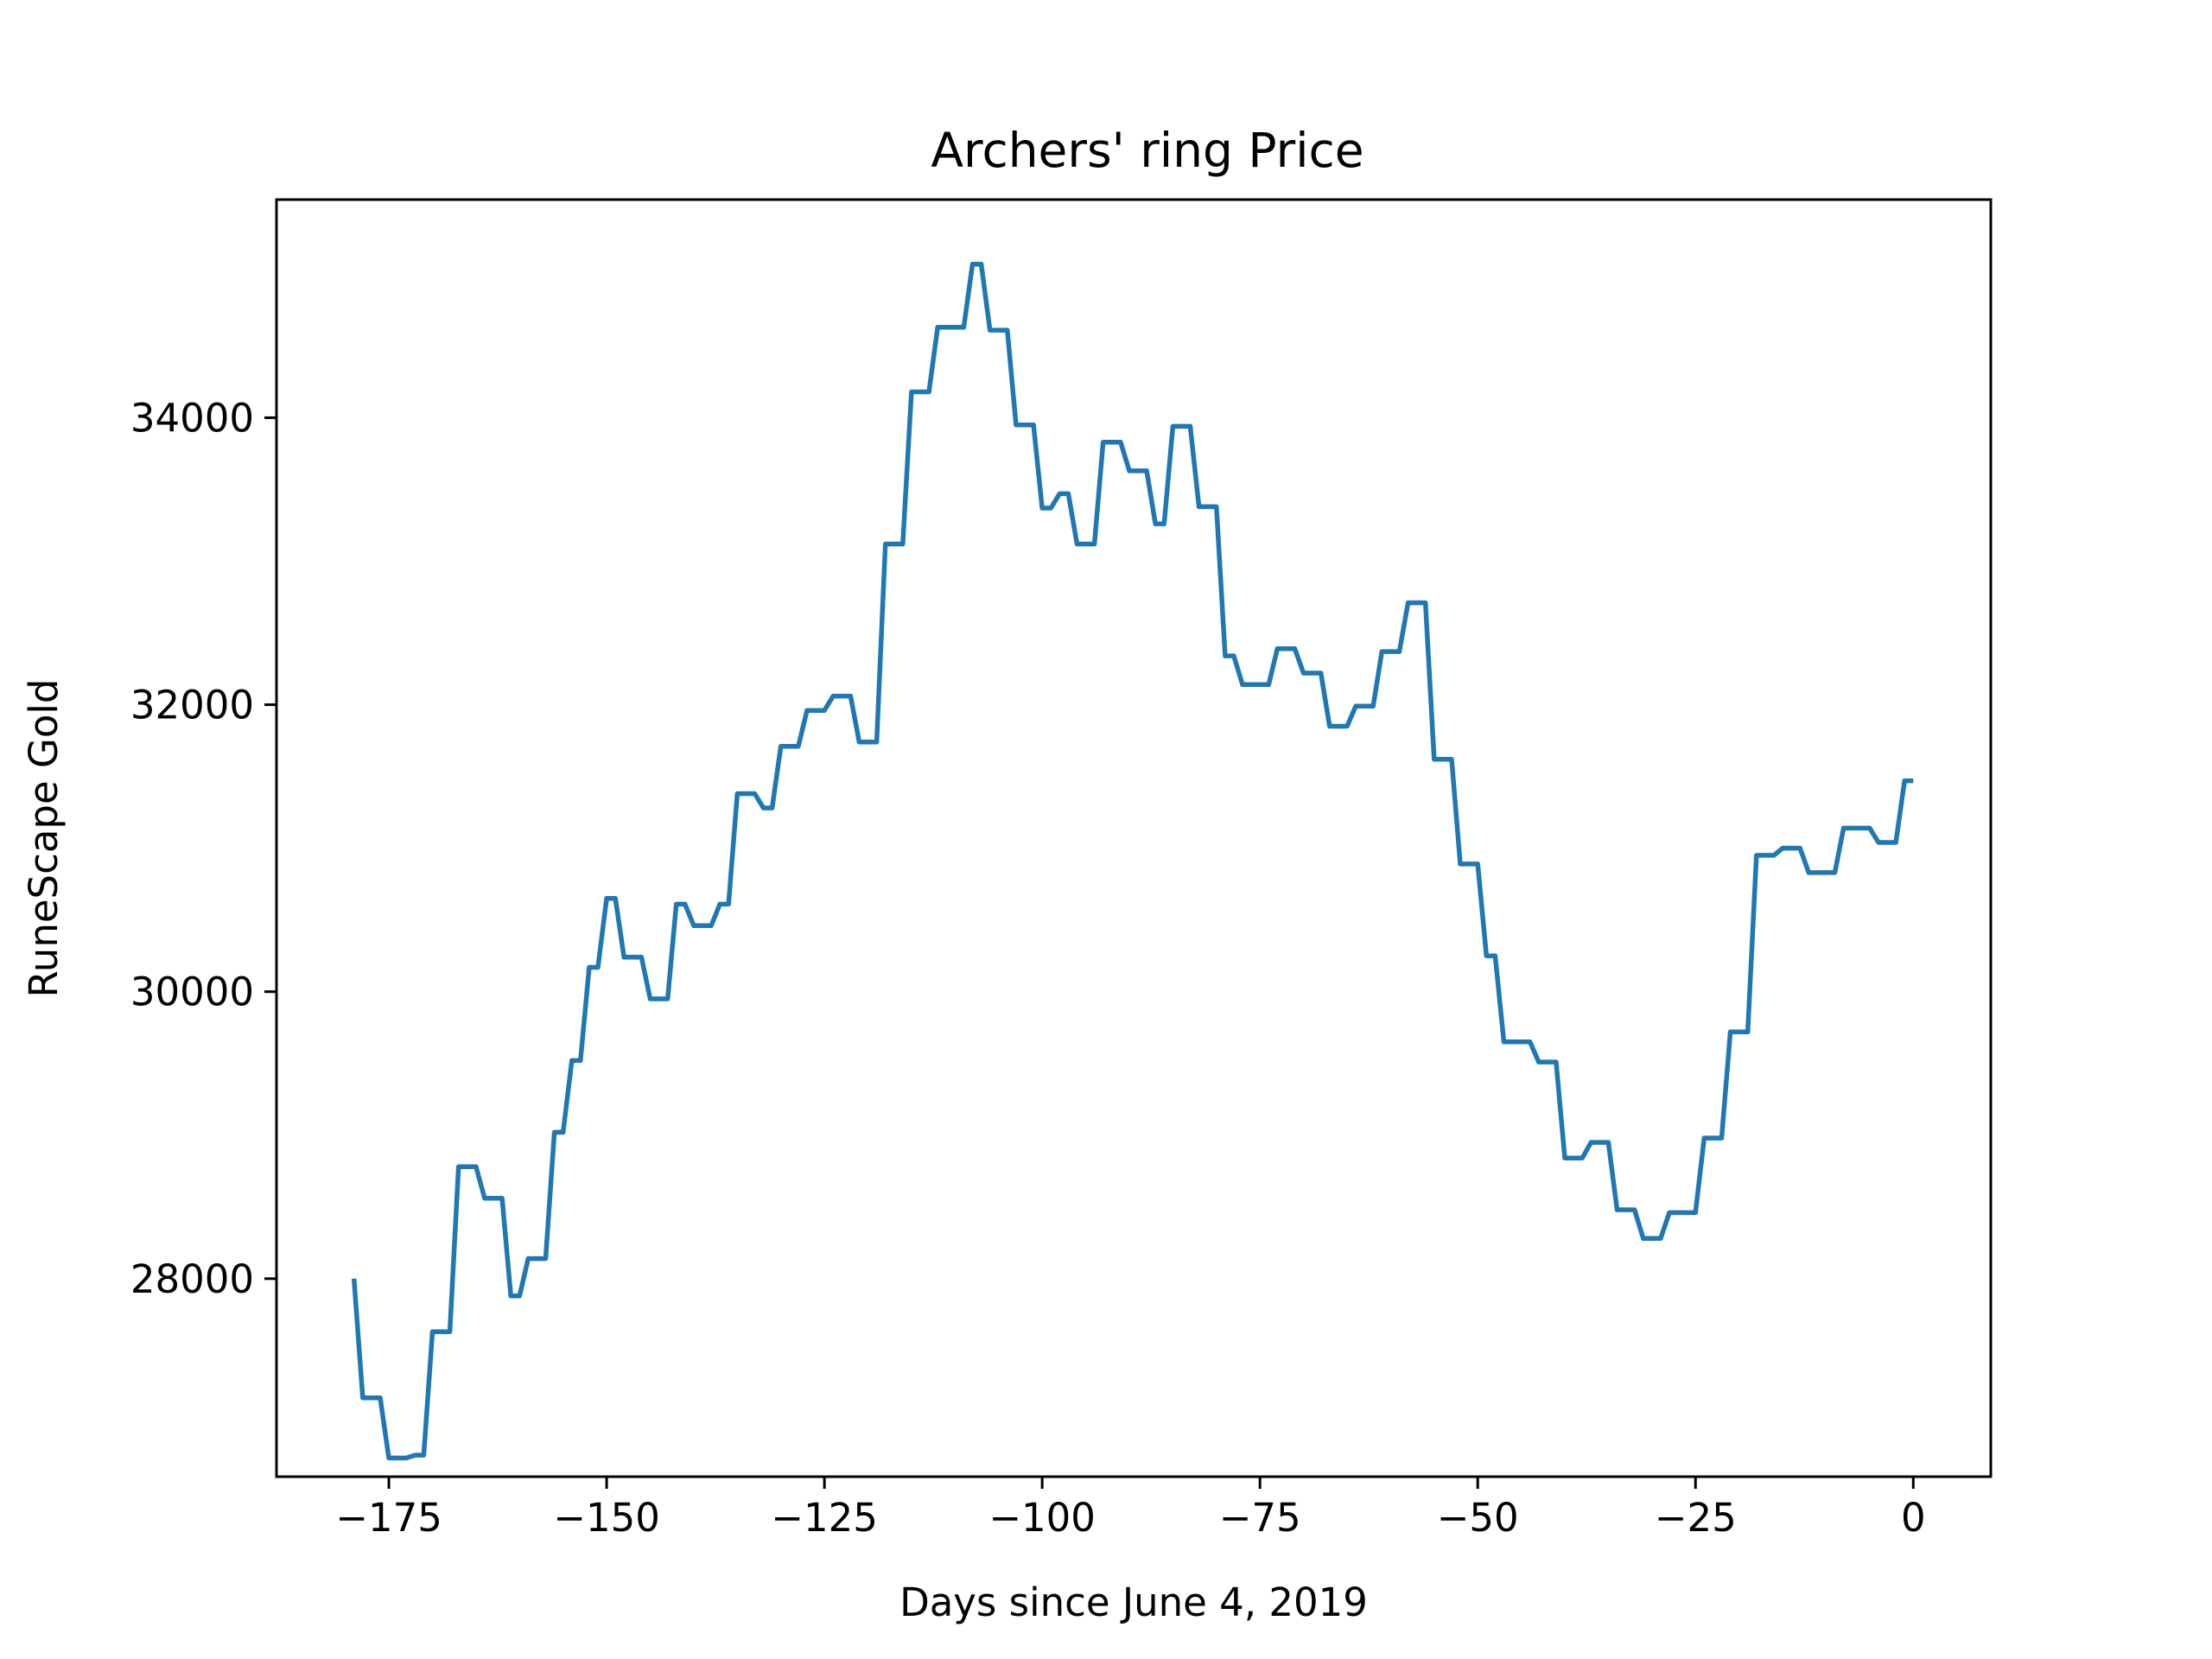  What do you see at coordinates (203, 848) in the screenshot?
I see `y-axis: 28000 30000 32000 34000` at bounding box center [203, 848].